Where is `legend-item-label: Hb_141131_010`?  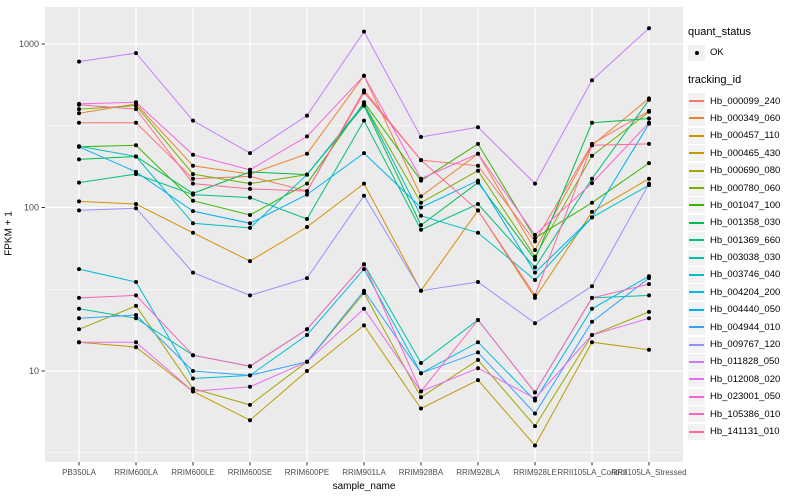
legend-item-label: Hb_141131_010 is located at coordinates (745, 431).